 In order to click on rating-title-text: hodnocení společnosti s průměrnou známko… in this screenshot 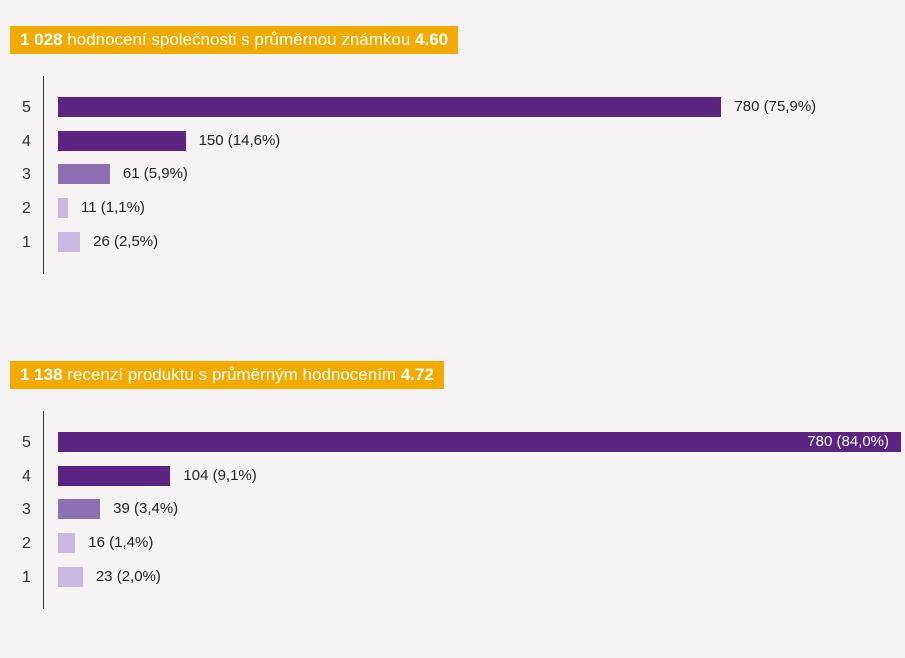, I will do `click(239, 39)`.